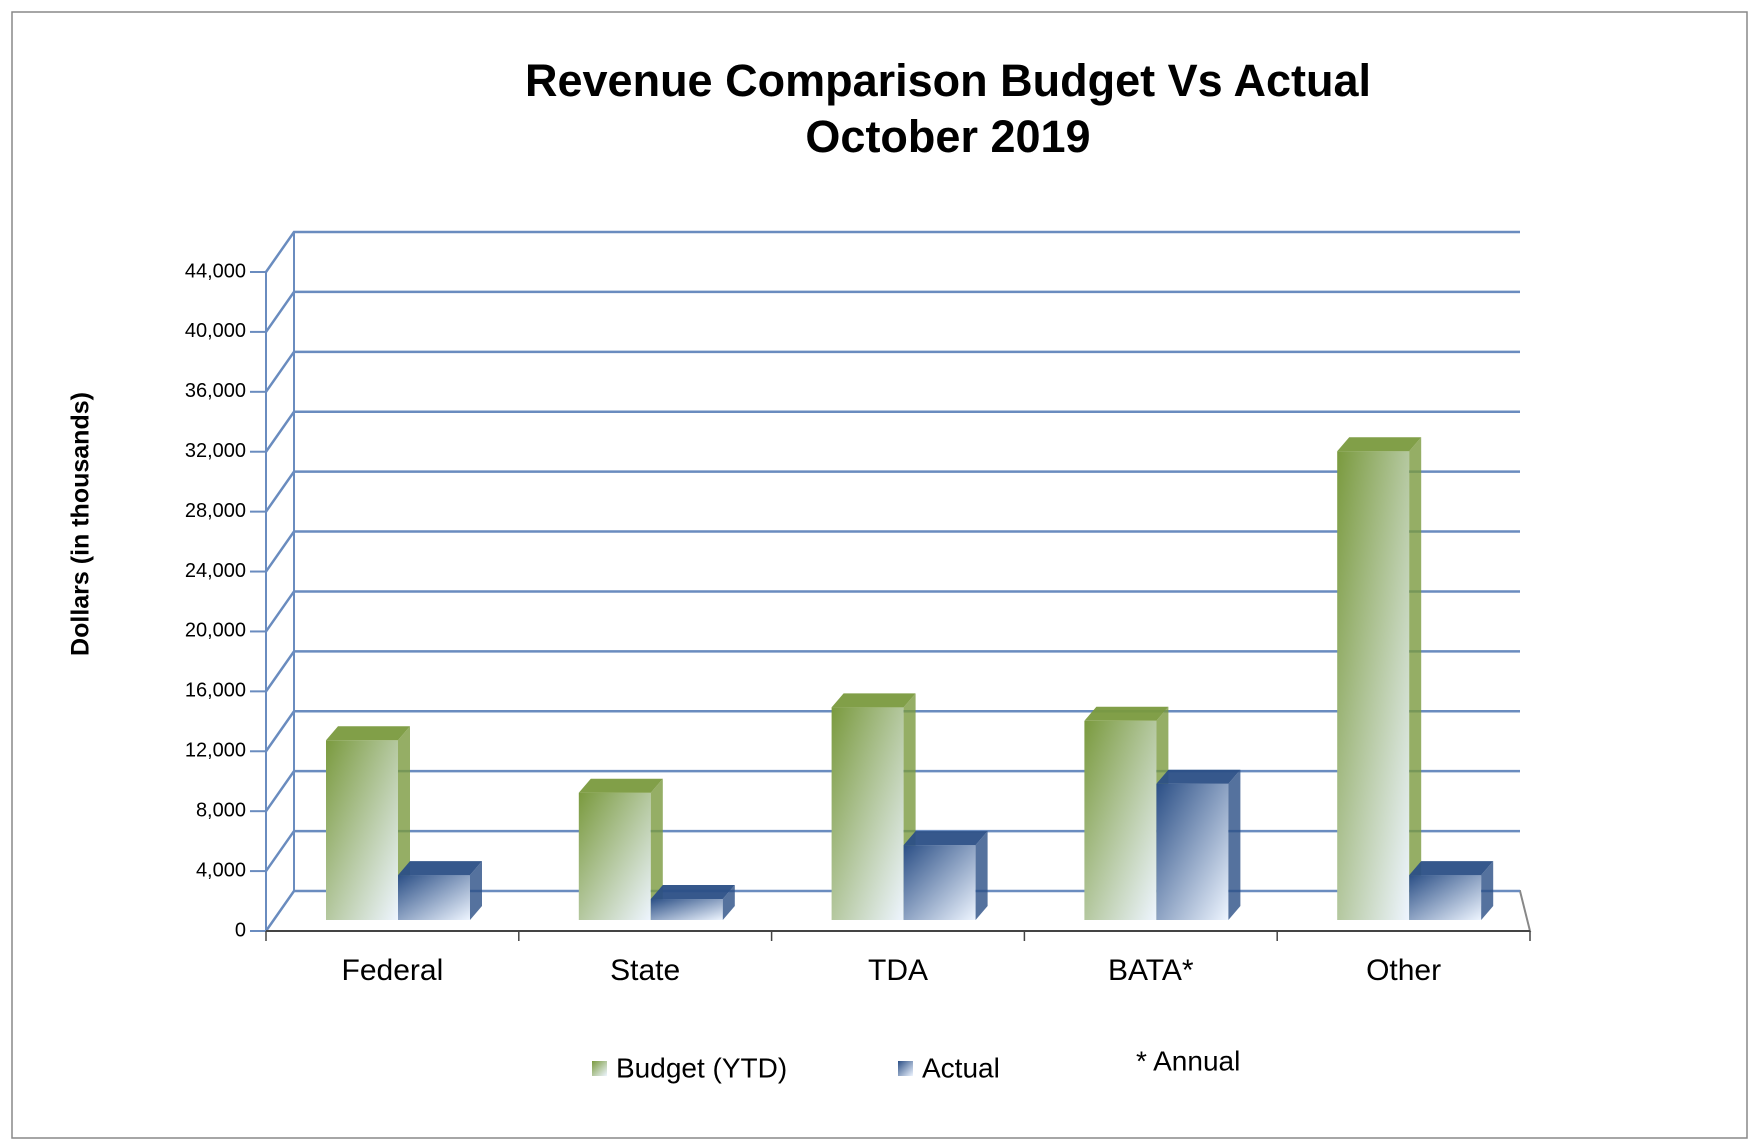 Image resolution: width=1759 pixels, height=1139 pixels. Describe the element at coordinates (947, 136) in the screenshot. I see `chart-subtitle: October 2019` at that location.